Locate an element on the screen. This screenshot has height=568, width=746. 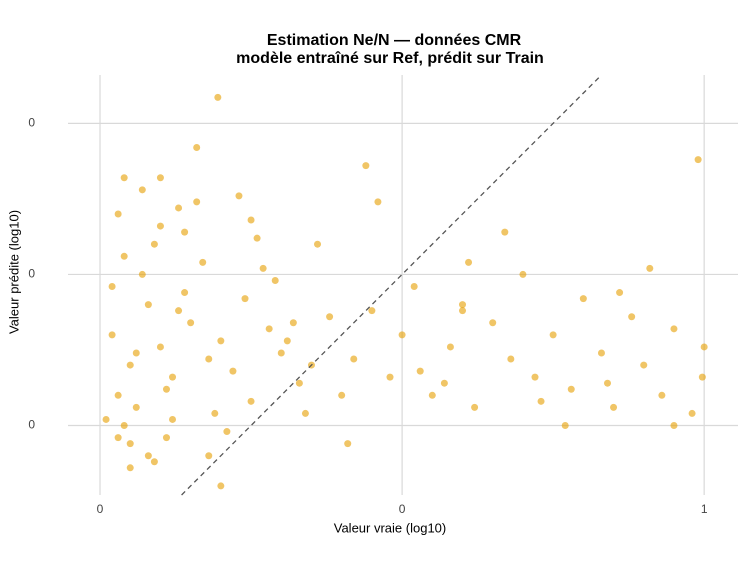
chart-title: Estimation Ne/N — données CMR is located at coordinates (394, 40).